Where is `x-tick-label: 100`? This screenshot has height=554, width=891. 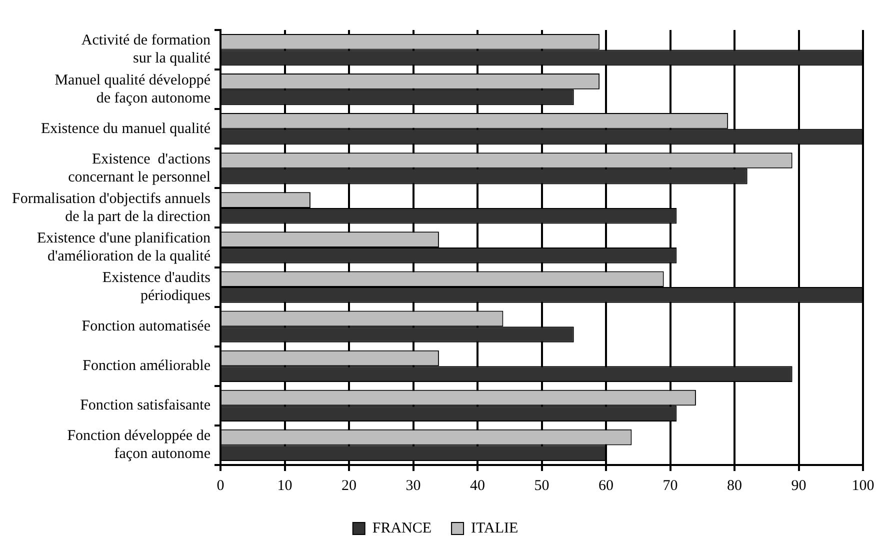
x-tick-label: 100 is located at coordinates (863, 486).